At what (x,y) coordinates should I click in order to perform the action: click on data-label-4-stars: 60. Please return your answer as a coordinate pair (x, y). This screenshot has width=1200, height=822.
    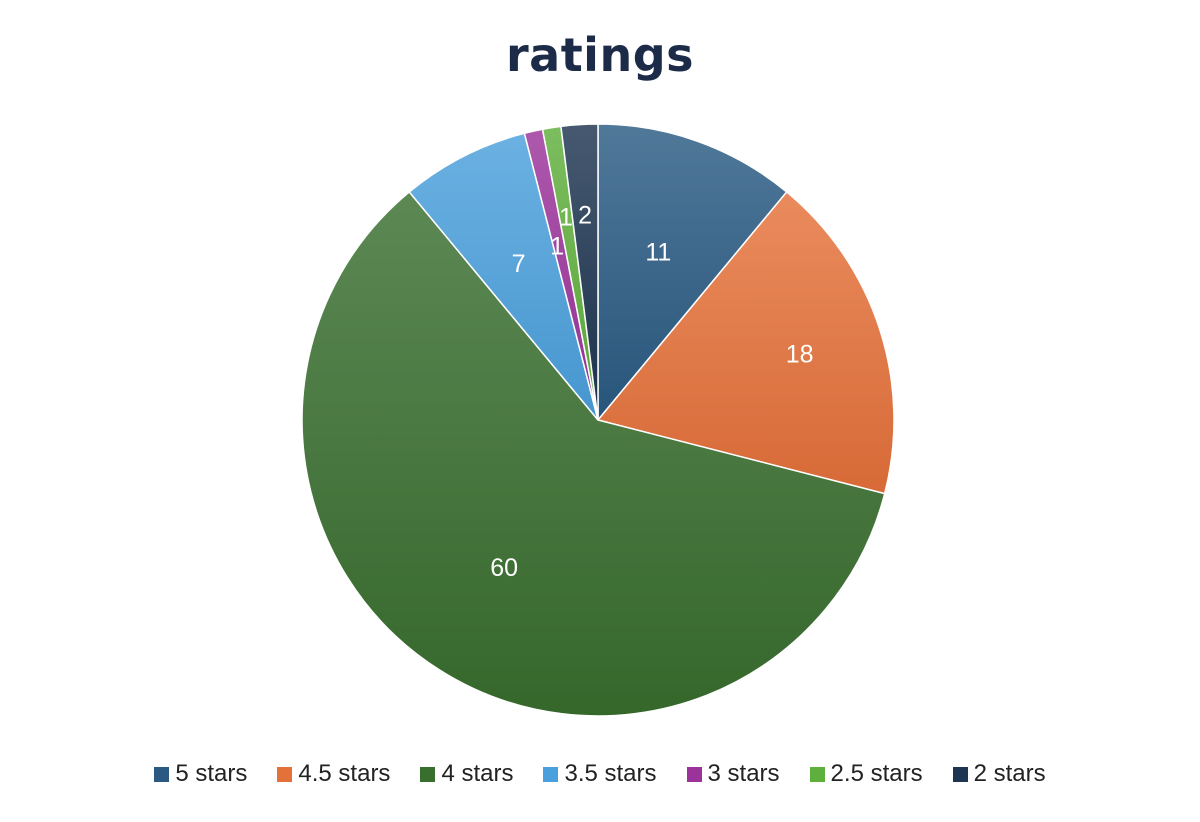
    Looking at the image, I should click on (504, 568).